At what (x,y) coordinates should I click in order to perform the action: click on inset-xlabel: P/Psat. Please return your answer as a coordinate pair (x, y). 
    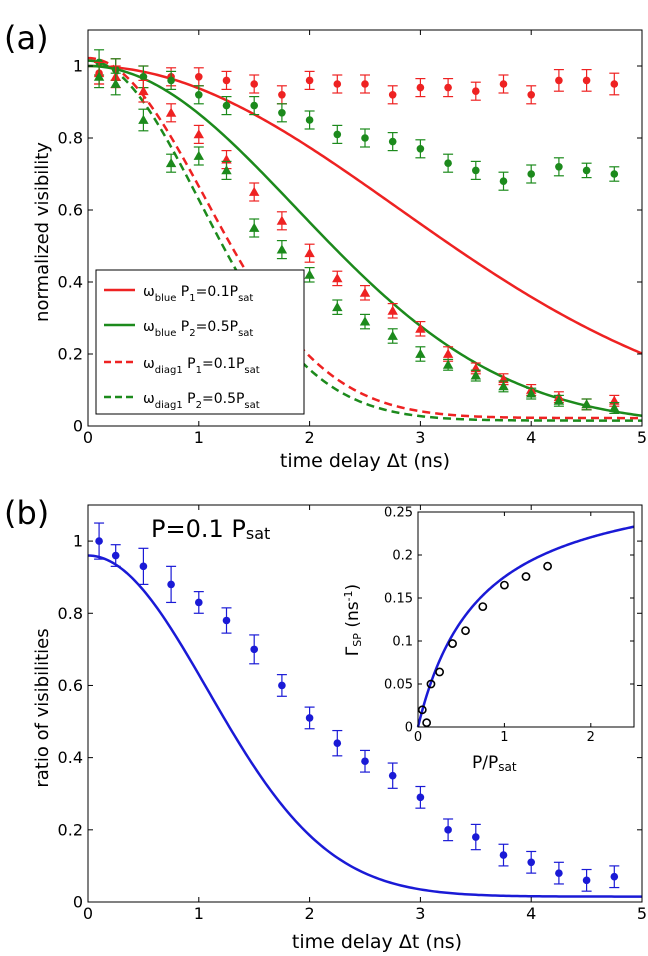
    Looking at the image, I should click on (494, 763).